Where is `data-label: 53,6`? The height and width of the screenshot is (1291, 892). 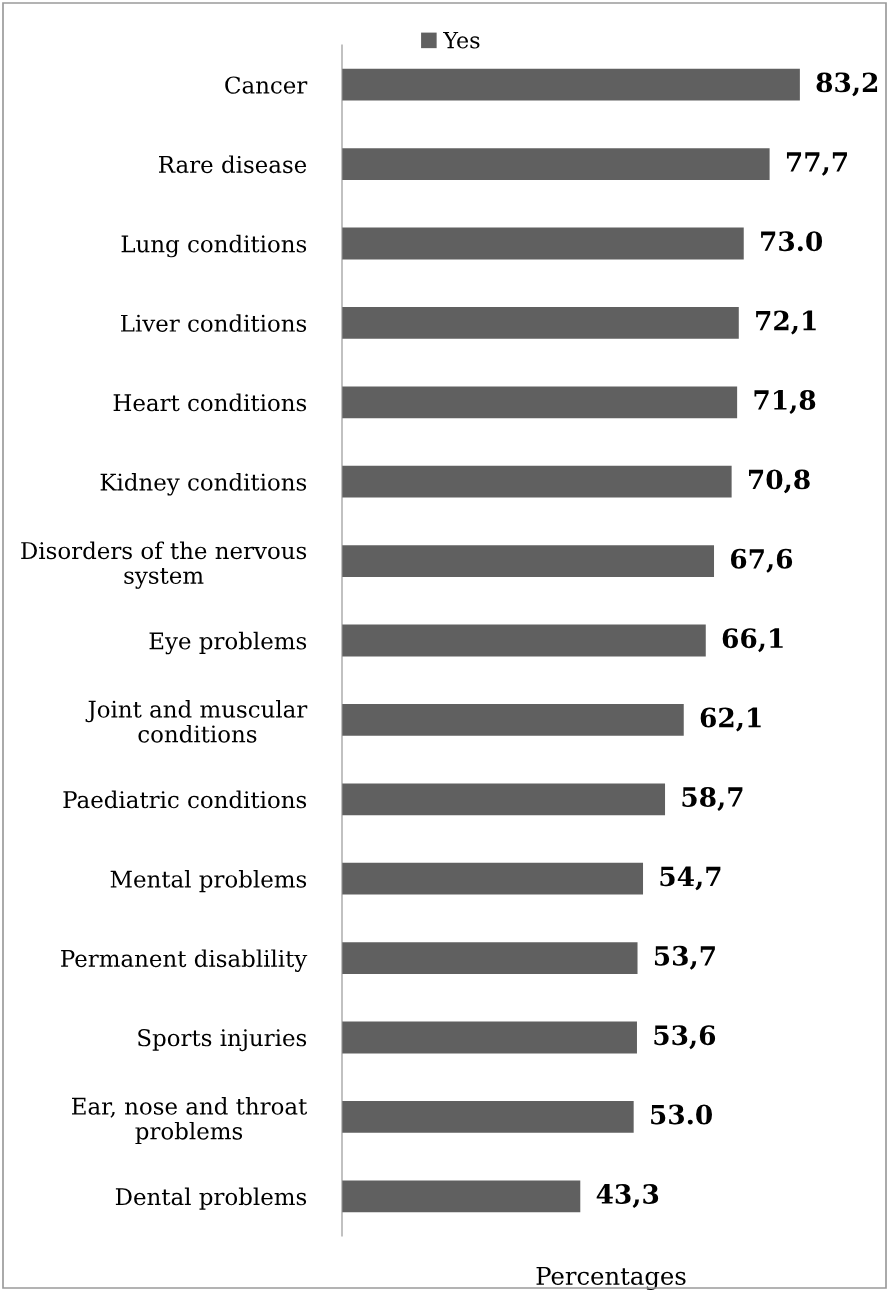 data-label: 53,6 is located at coordinates (685, 1037).